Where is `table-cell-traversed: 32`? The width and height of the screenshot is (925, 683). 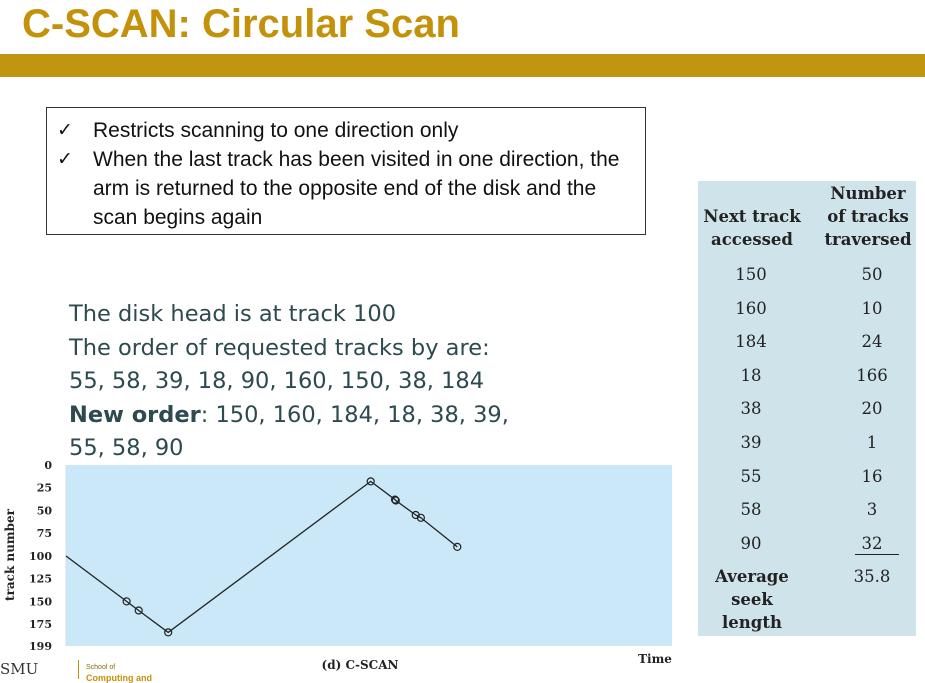 table-cell-traversed: 32 is located at coordinates (872, 543).